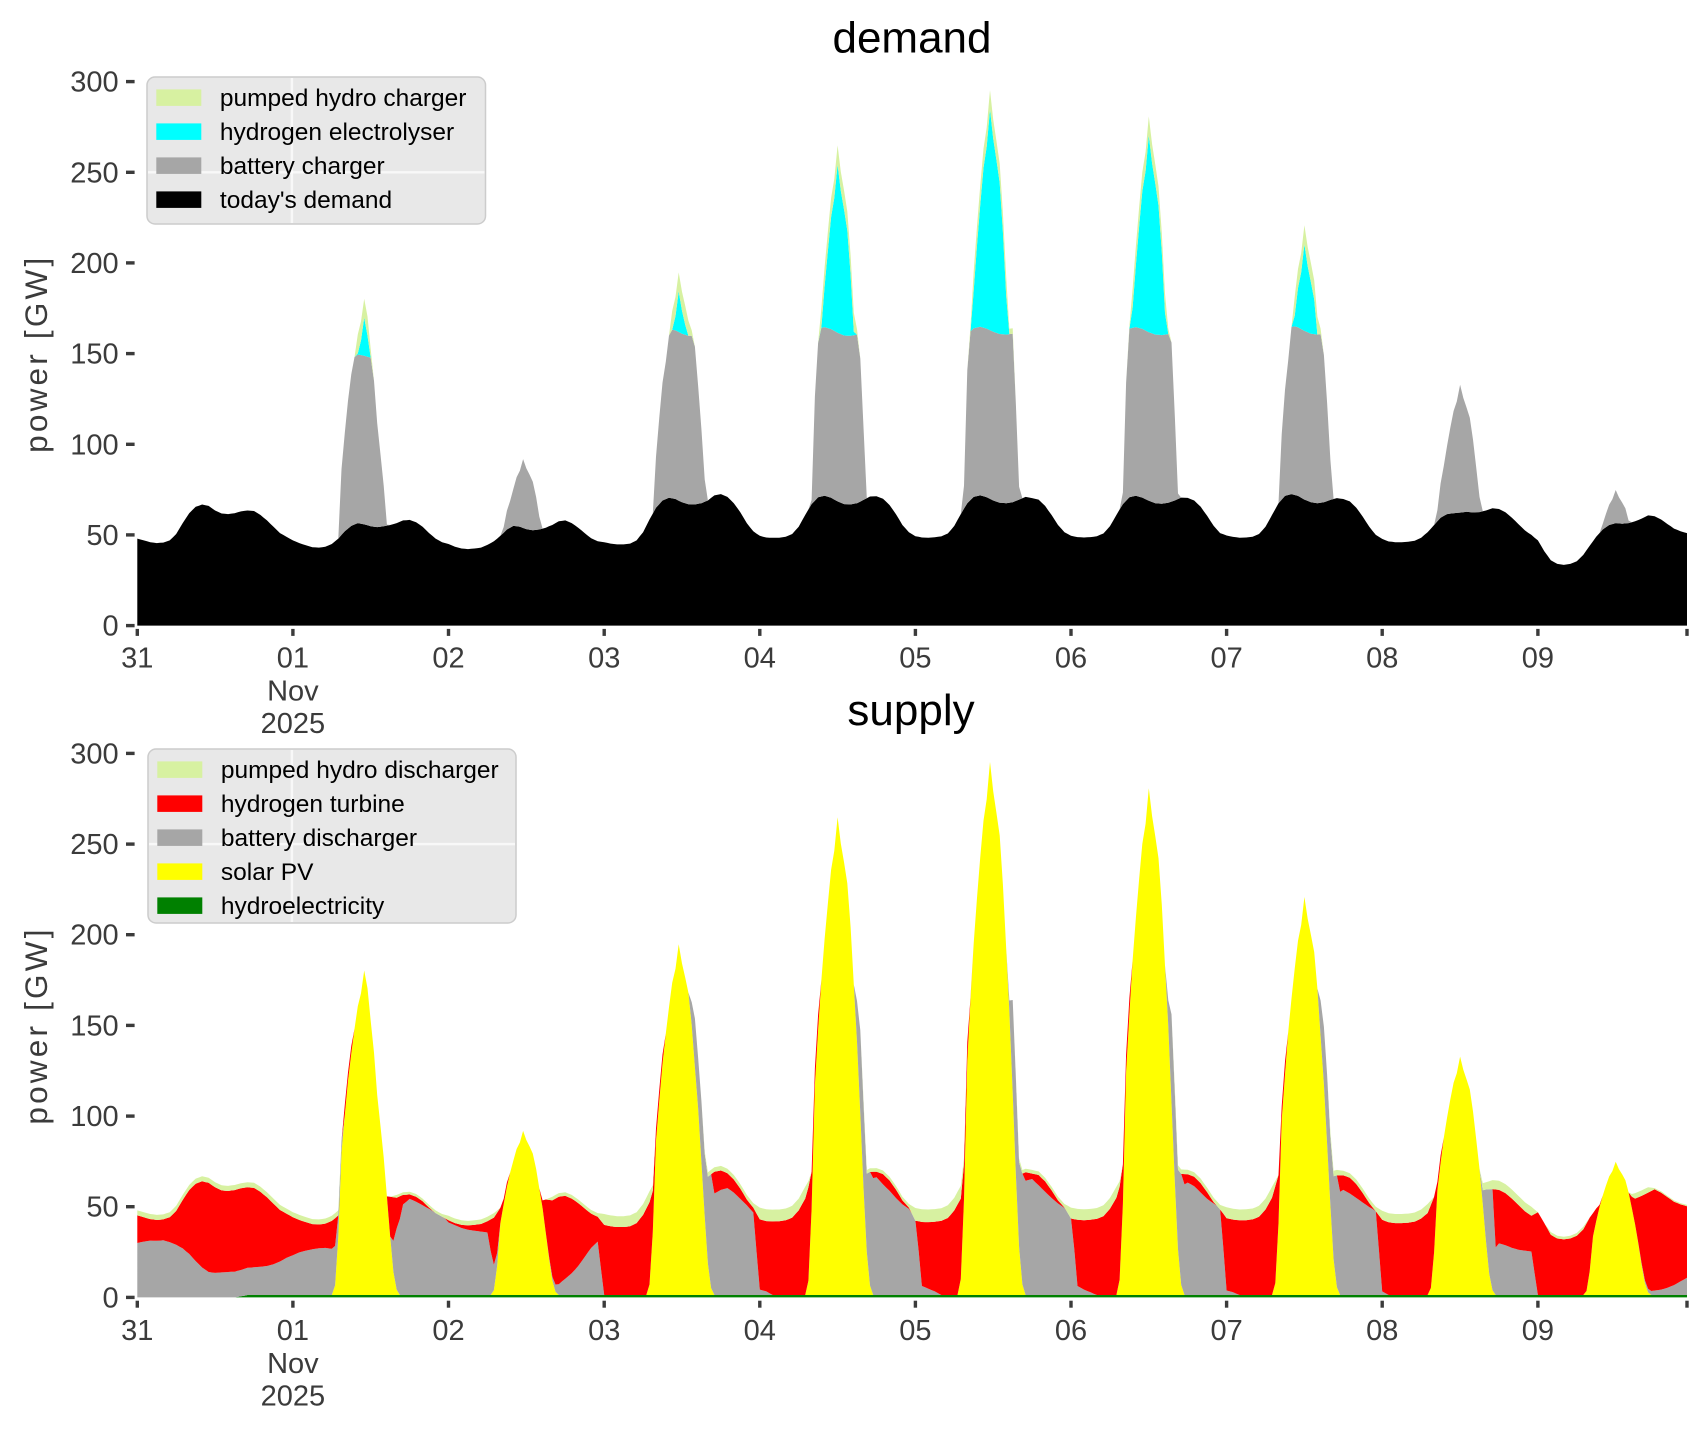 The width and height of the screenshot is (1706, 1431). What do you see at coordinates (360, 770) in the screenshot?
I see `svg-text: pumped hydro discharger` at bounding box center [360, 770].